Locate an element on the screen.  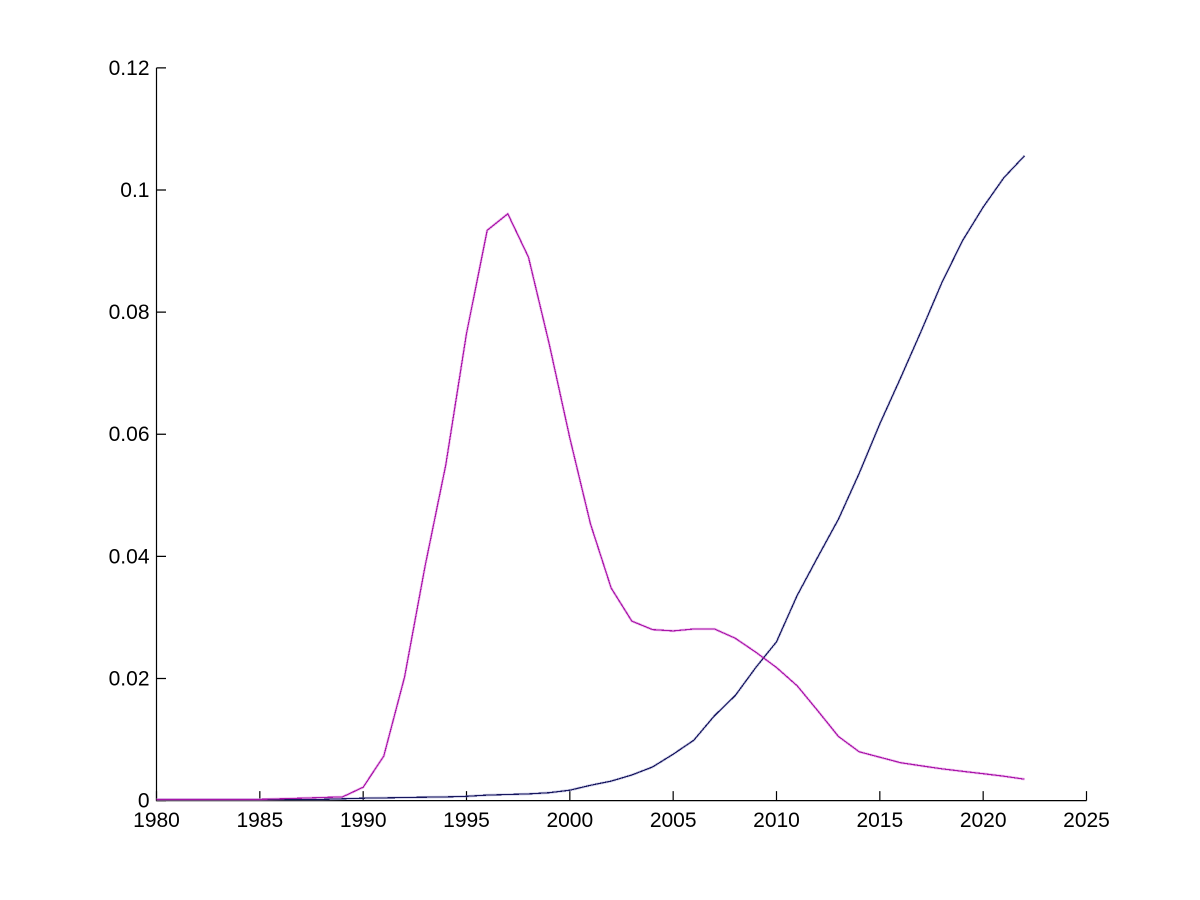
svg-text: 0.02 is located at coordinates (129, 679).